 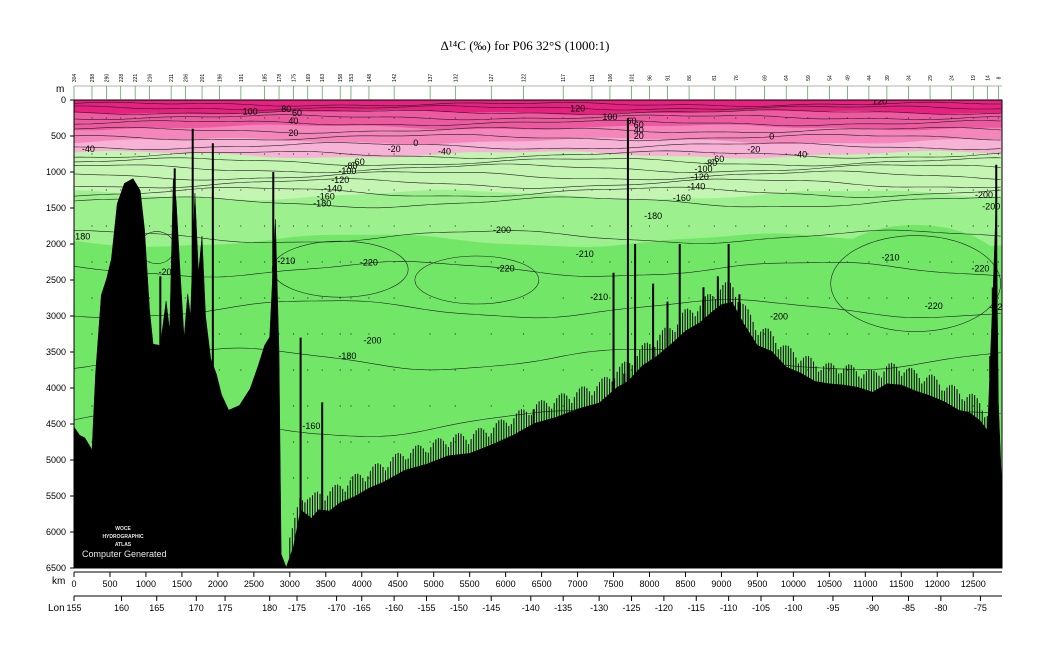 What do you see at coordinates (633, 78) in the screenshot?
I see `station-label: 101` at bounding box center [633, 78].